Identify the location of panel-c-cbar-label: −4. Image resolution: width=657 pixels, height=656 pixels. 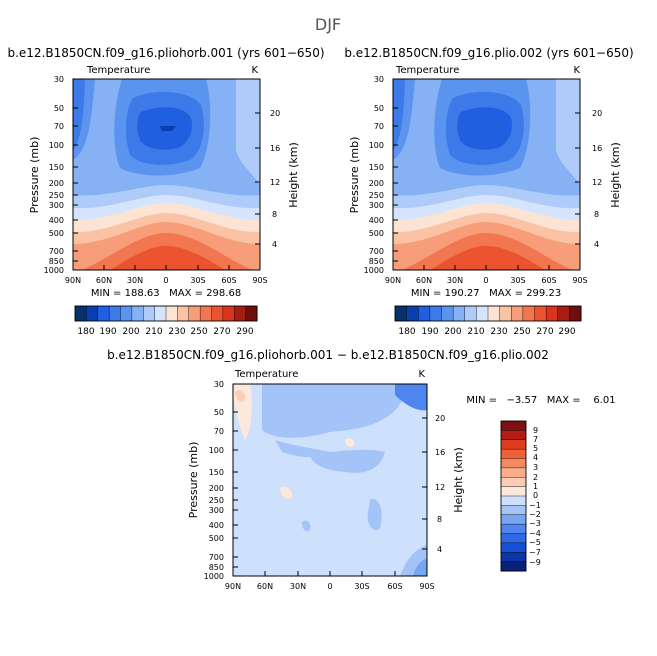
(535, 533).